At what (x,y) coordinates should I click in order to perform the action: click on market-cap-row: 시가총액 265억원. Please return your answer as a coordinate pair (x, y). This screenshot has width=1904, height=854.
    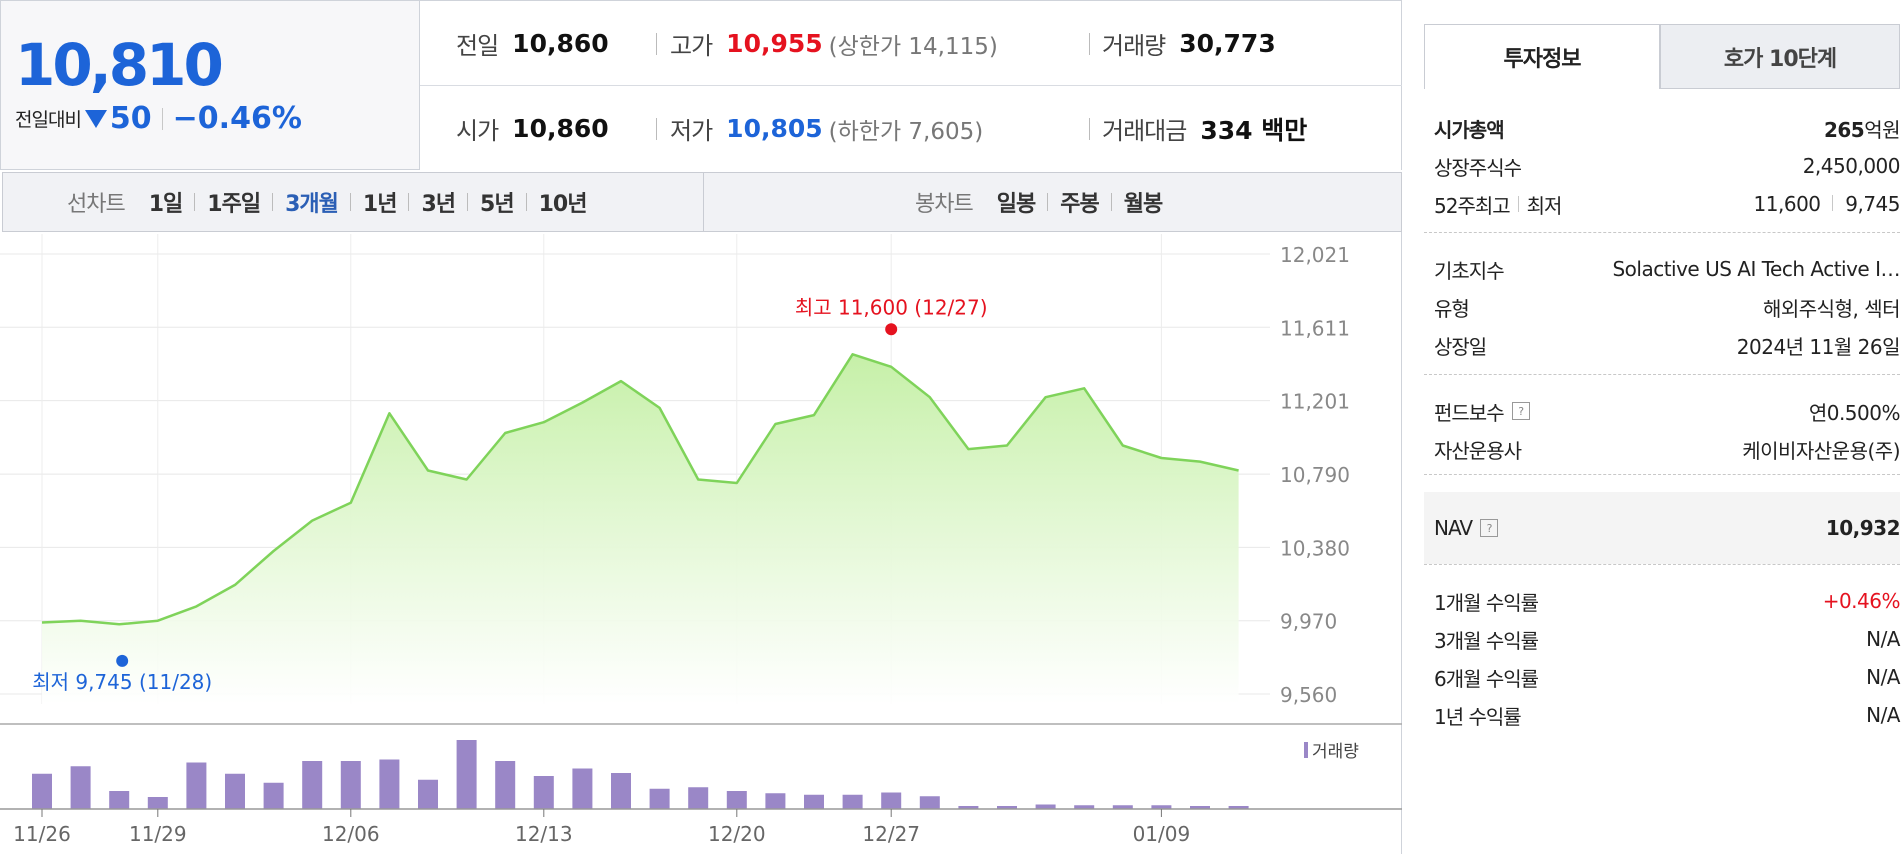
    Looking at the image, I should click on (1667, 128).